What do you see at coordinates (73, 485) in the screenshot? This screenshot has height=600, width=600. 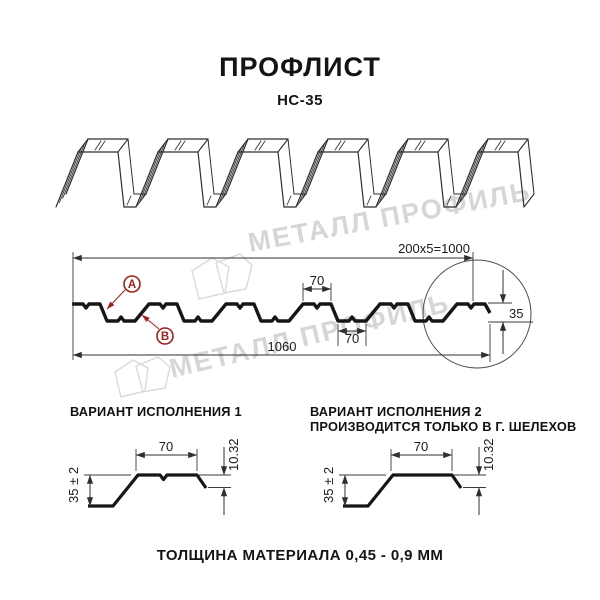 I see `variant-1-height: 35 ± 2` at bounding box center [73, 485].